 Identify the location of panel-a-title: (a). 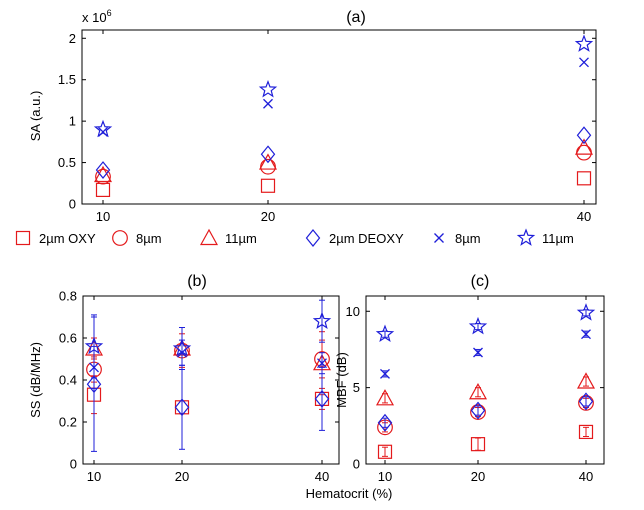
(356, 17).